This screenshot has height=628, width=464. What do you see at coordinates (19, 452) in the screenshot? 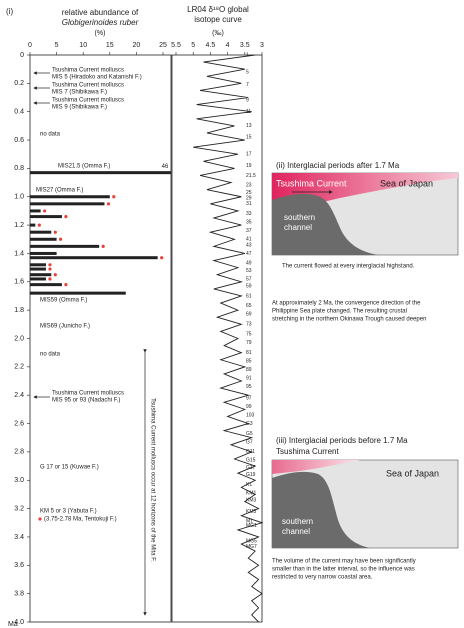
I see `y-tick-label: 2.8` at bounding box center [19, 452].